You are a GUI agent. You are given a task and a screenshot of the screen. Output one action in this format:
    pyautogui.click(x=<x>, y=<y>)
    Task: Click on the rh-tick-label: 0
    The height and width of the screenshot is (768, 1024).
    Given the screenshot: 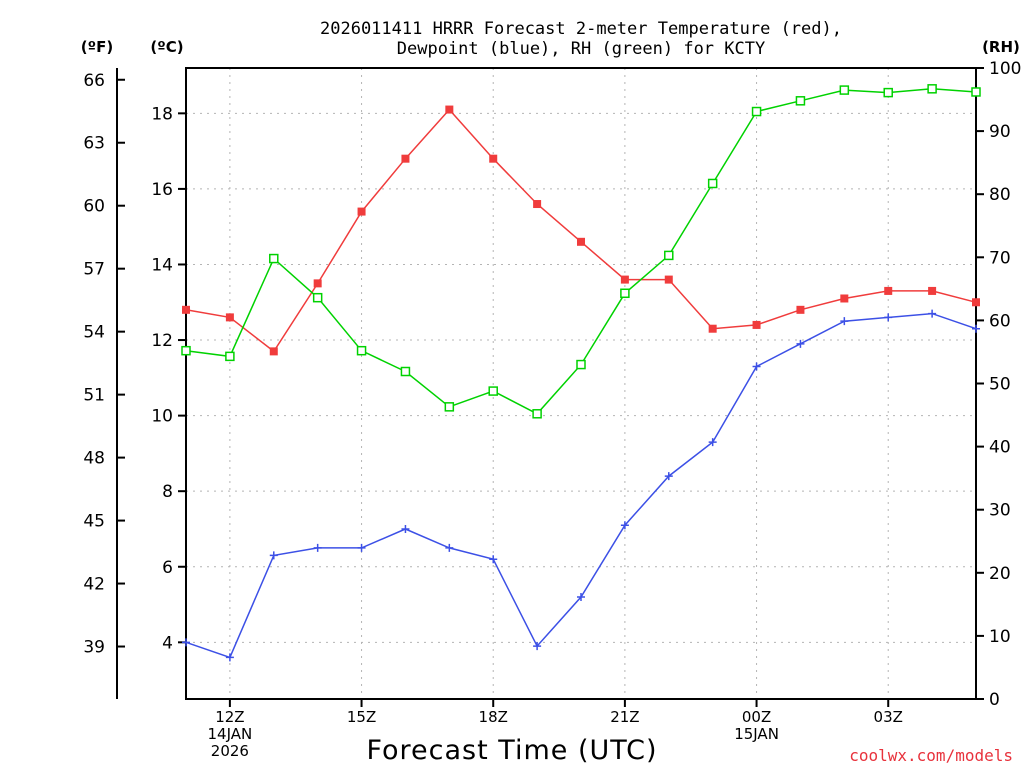 What is the action you would take?
    pyautogui.click(x=994, y=700)
    